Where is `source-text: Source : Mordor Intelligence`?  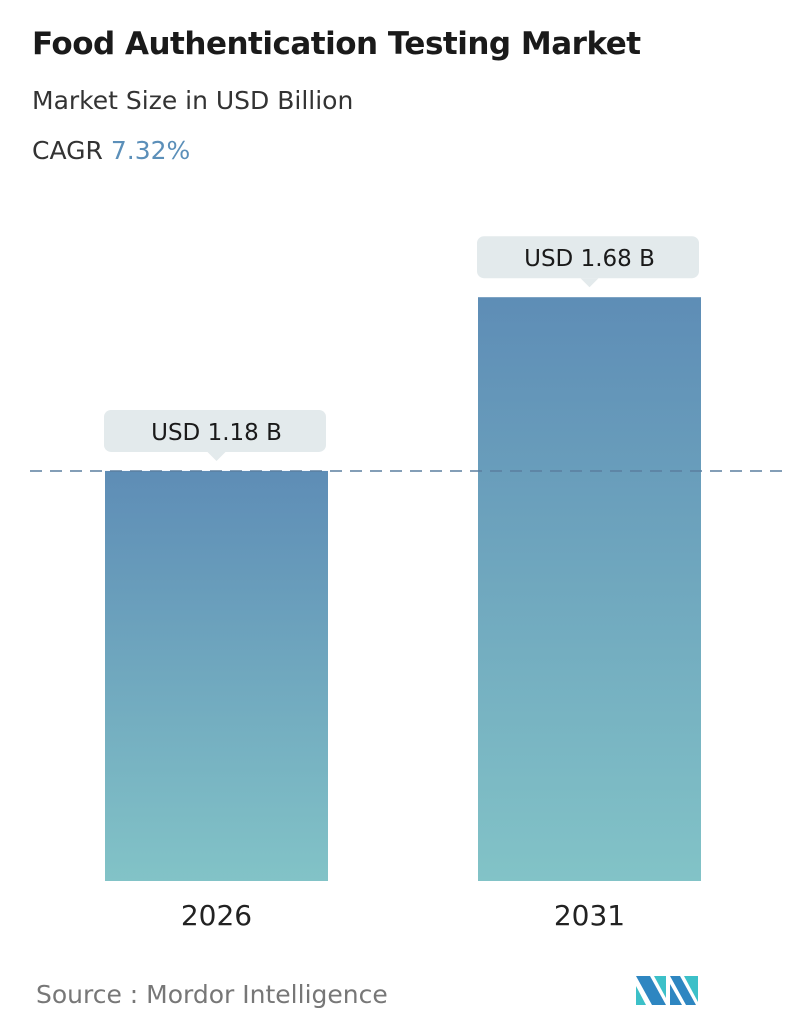 source-text: Source : Mordor Intelligence is located at coordinates (212, 994).